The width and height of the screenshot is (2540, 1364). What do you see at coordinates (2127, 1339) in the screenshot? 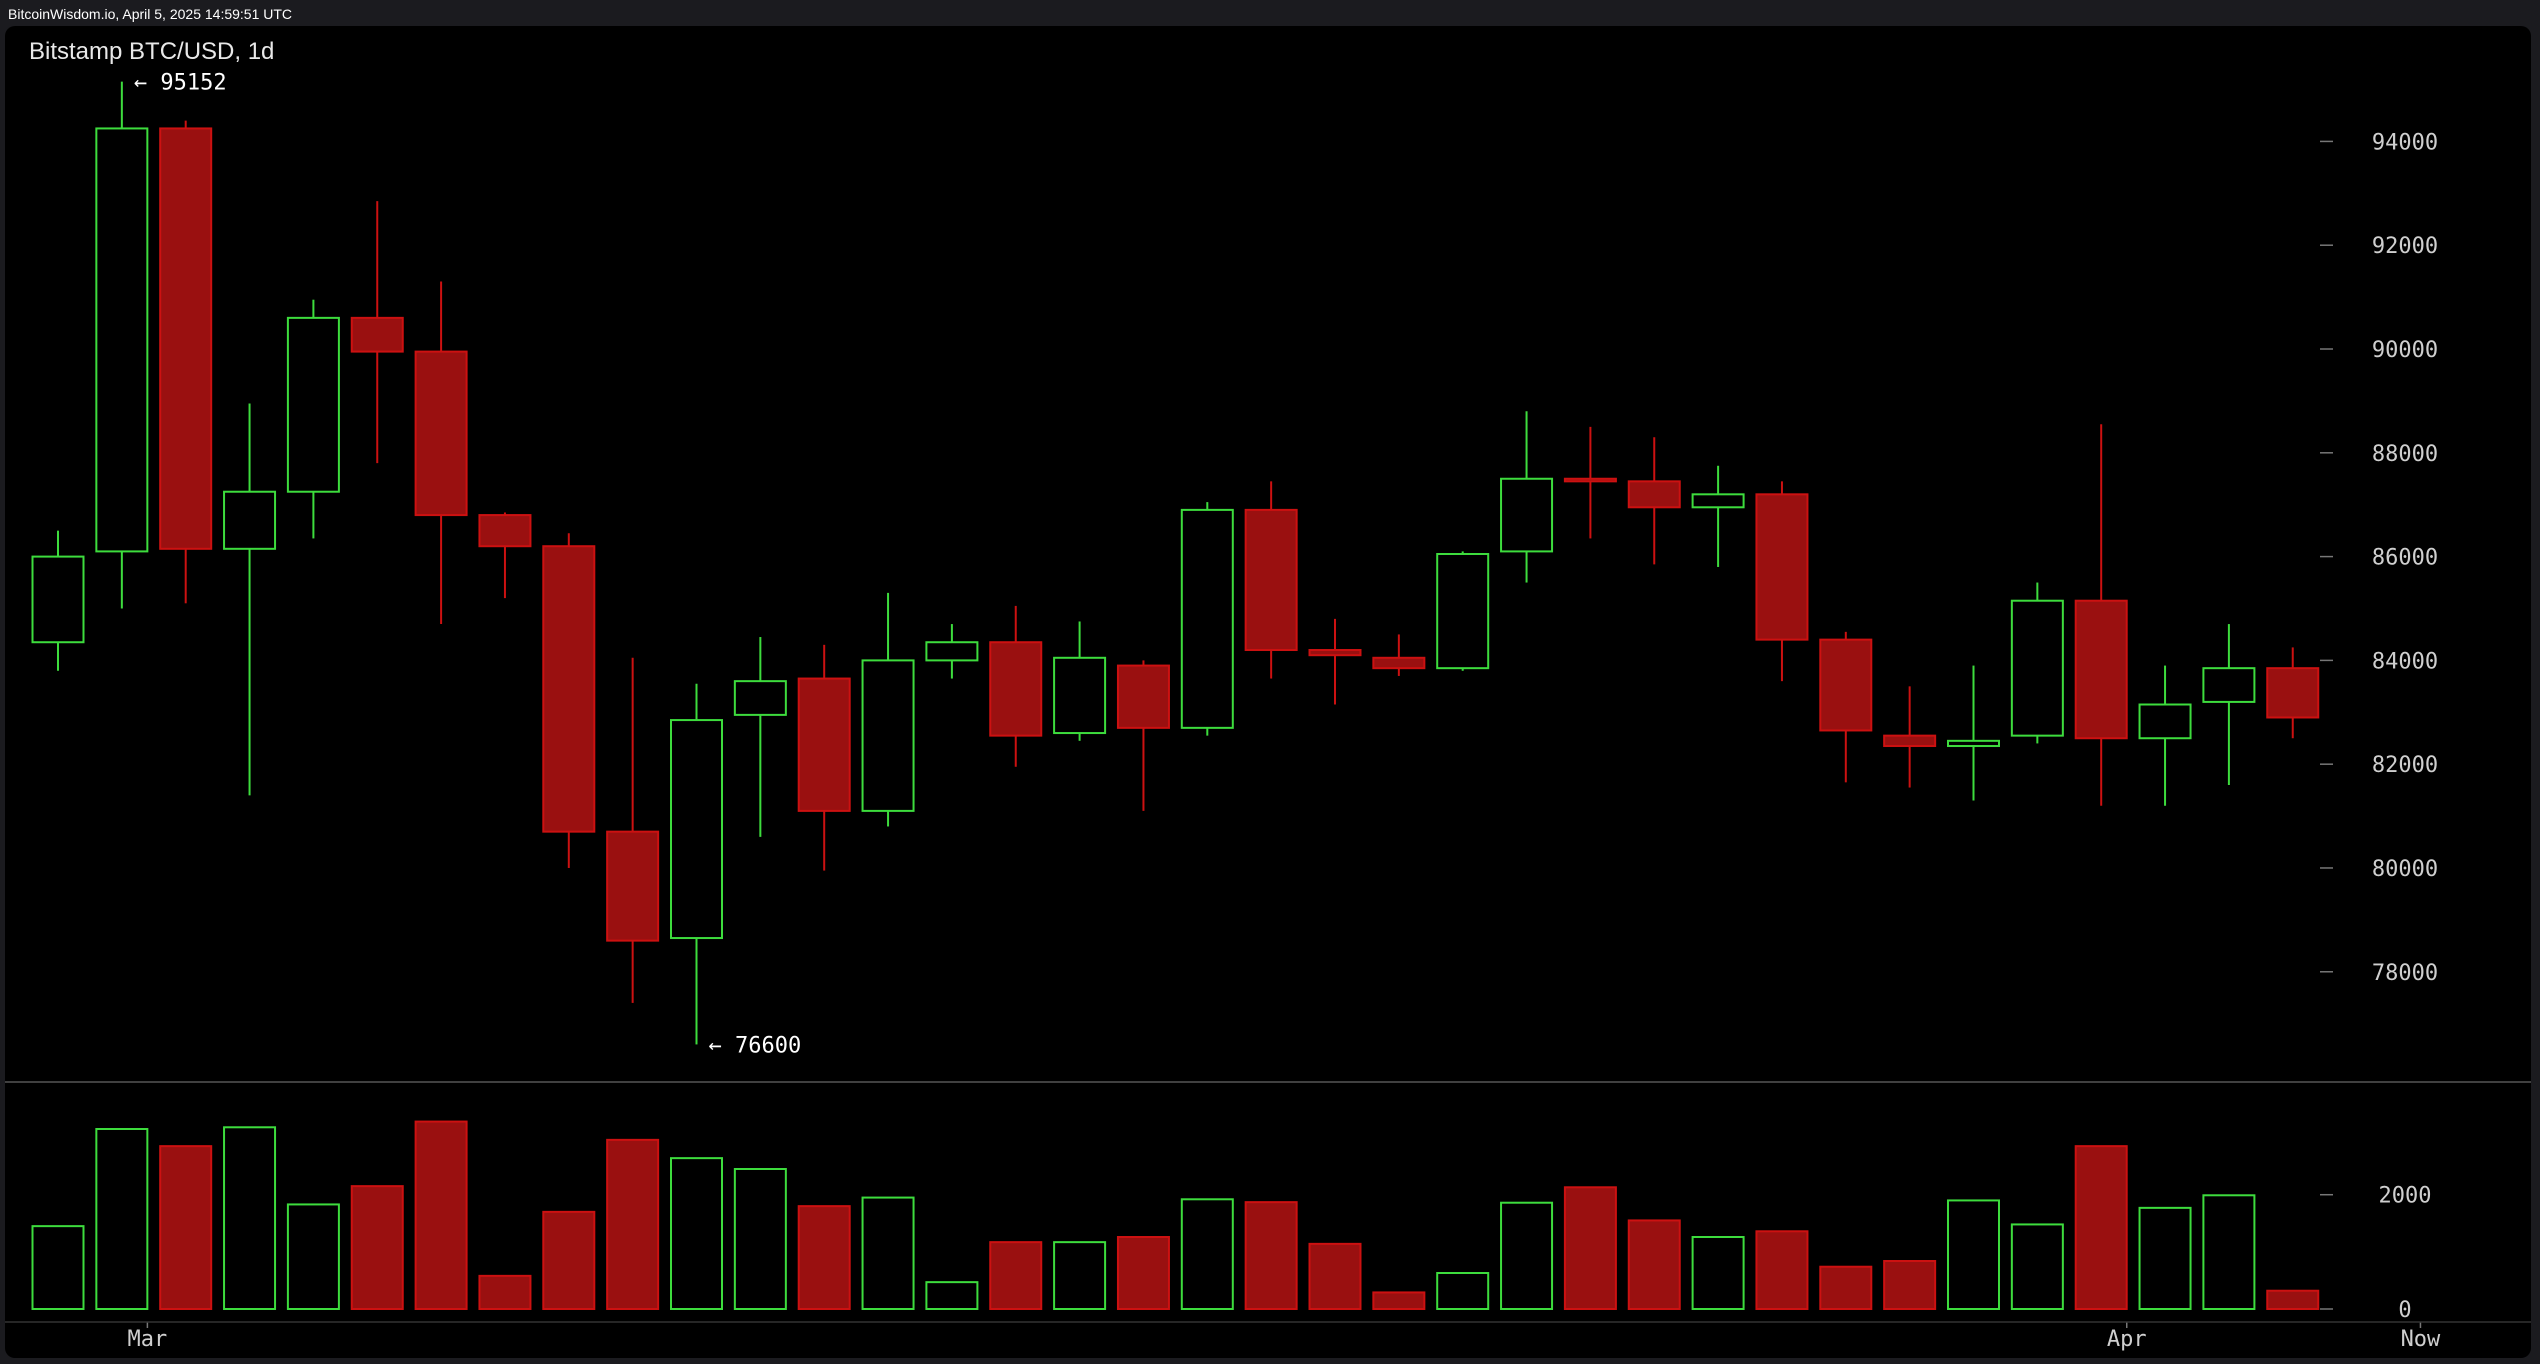
I see `time-tick-label: Apr` at bounding box center [2127, 1339].